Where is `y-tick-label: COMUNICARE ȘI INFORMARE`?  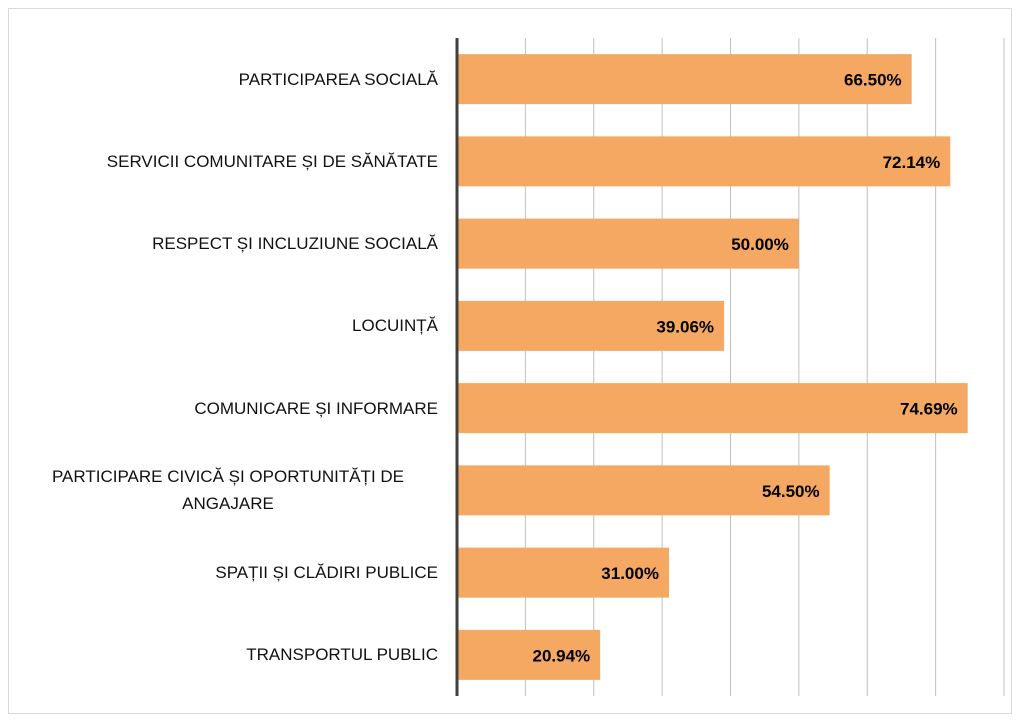
y-tick-label: COMUNICARE ȘI INFORMARE is located at coordinates (228, 408).